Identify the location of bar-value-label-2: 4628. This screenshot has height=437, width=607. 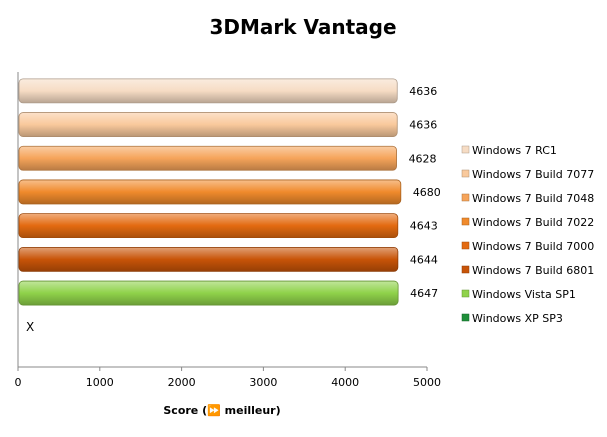
(423, 158).